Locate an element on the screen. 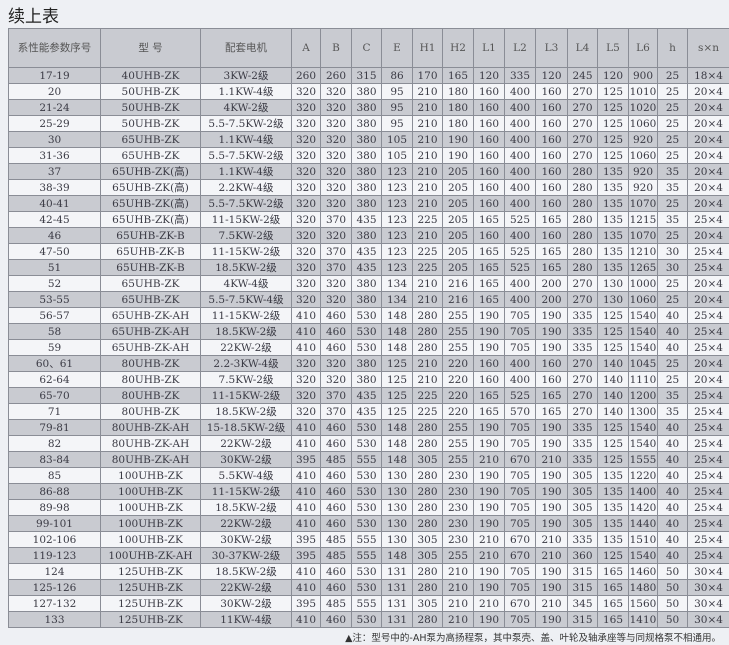 The image size is (729, 645). table-cell: 530 is located at coordinates (366, 619).